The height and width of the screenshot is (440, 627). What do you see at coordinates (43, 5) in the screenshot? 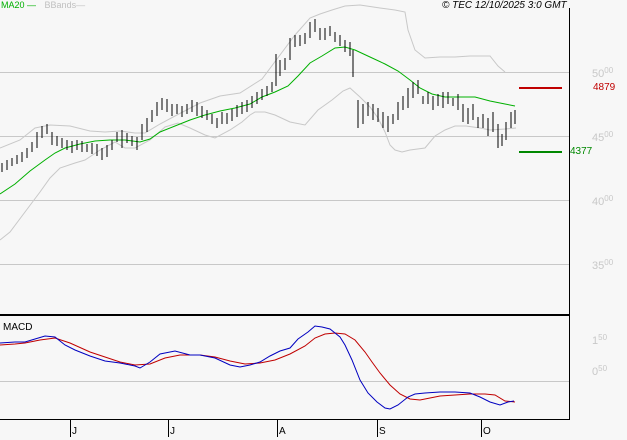
I see `chart-legend: MA20 — BBands—` at bounding box center [43, 5].